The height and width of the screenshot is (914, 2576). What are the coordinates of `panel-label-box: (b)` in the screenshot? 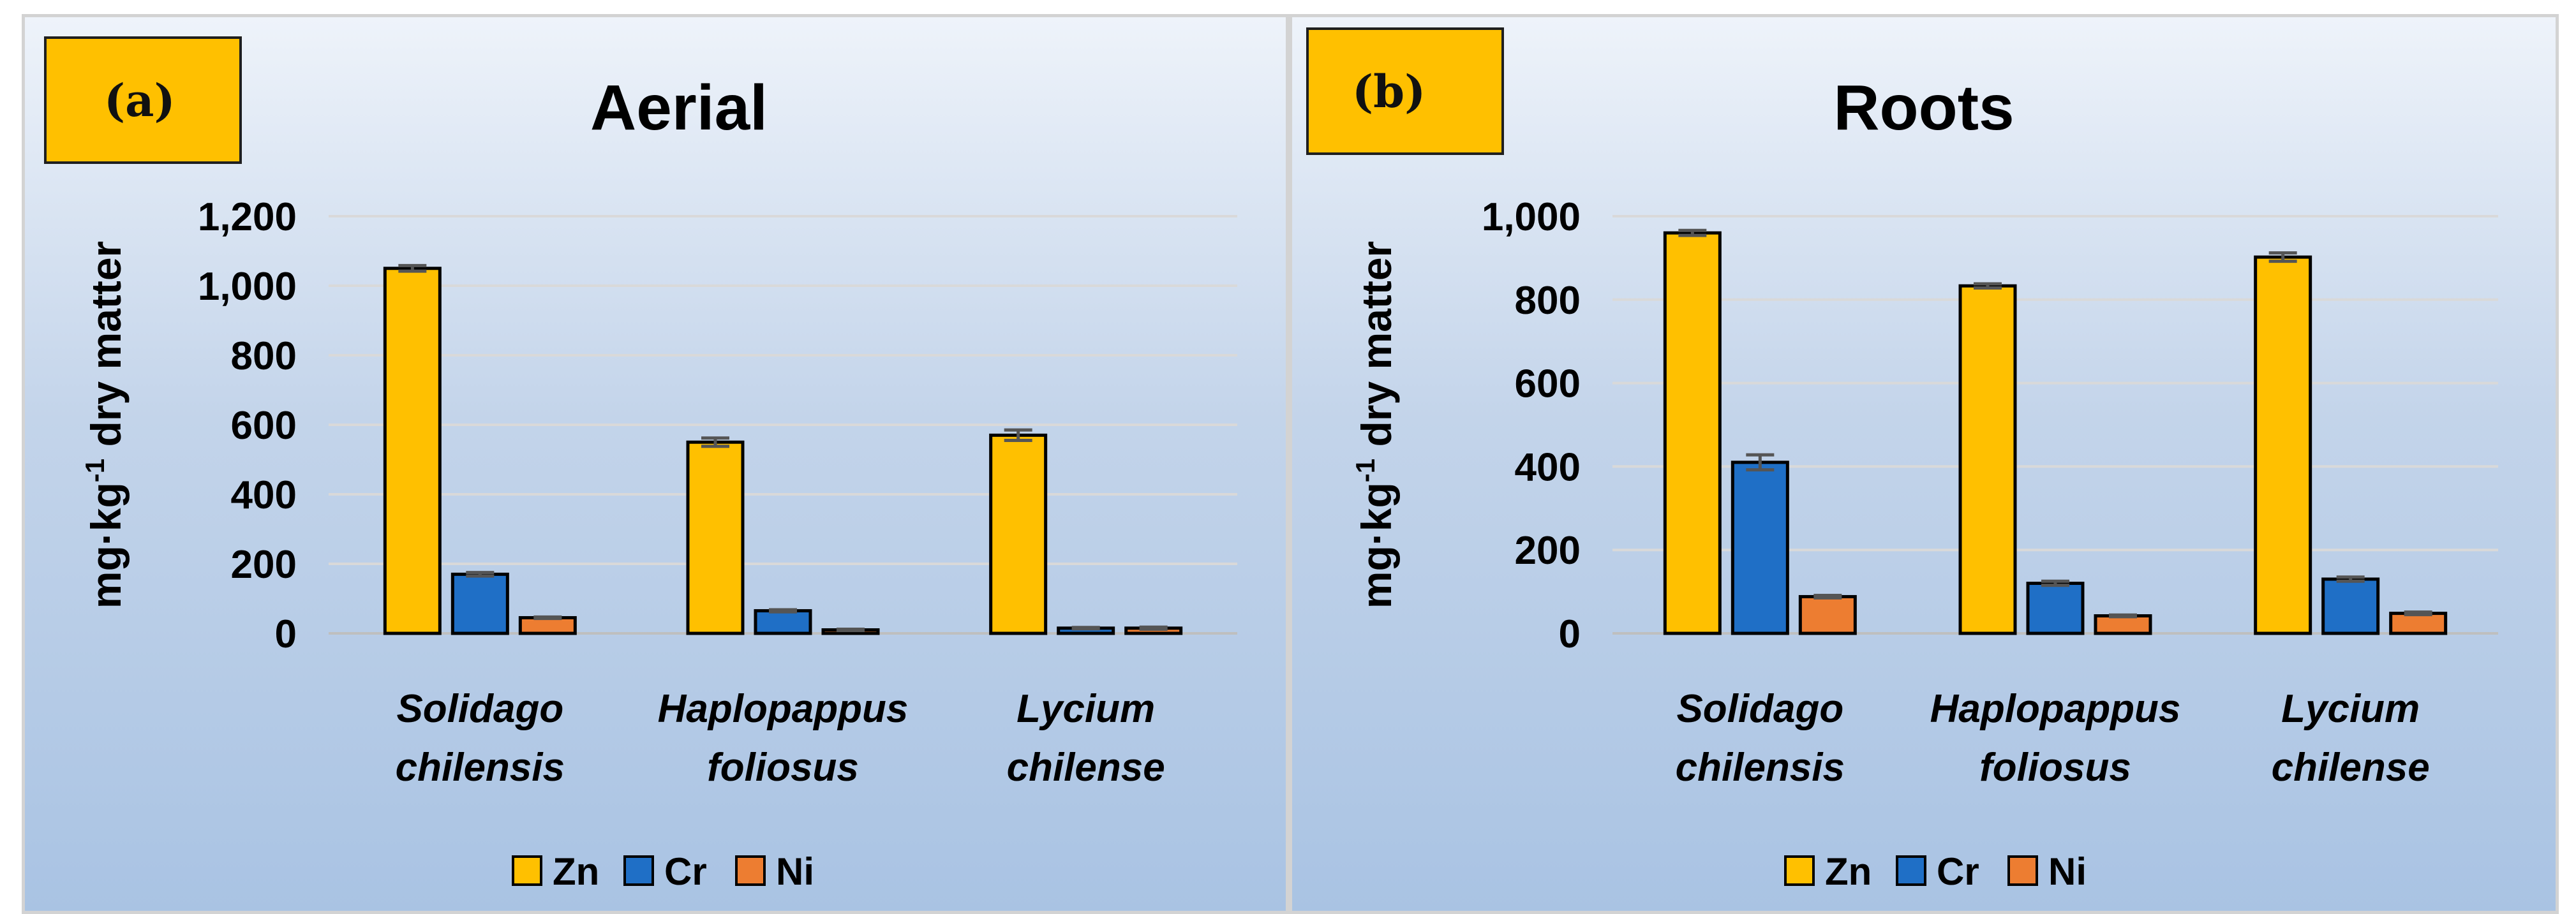 It's located at (1405, 91).